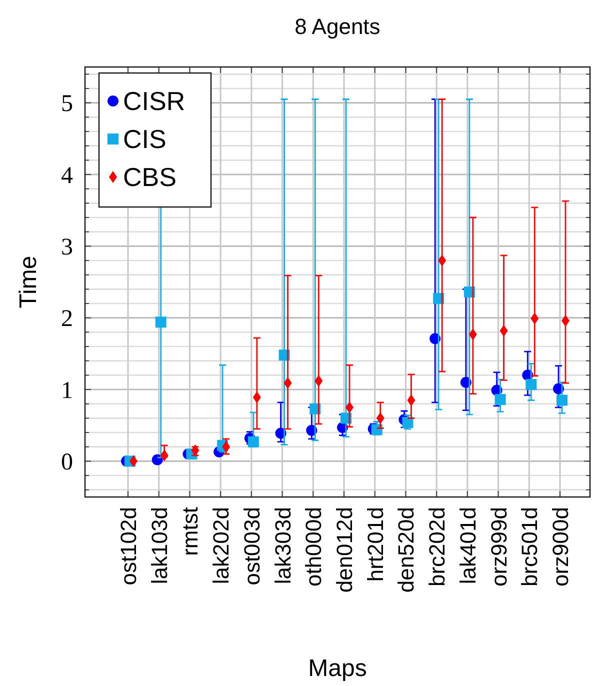 The image size is (598, 686). What do you see at coordinates (529, 547) in the screenshot?
I see `x-tick-label: brc501d` at bounding box center [529, 547].